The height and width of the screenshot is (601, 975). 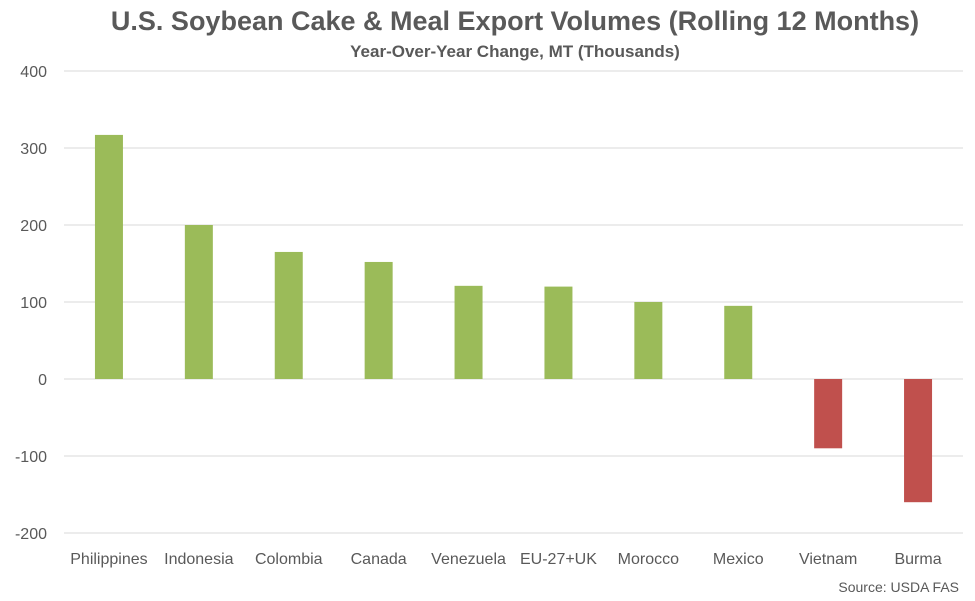 I want to click on y-tick-label: 200, so click(x=33, y=226).